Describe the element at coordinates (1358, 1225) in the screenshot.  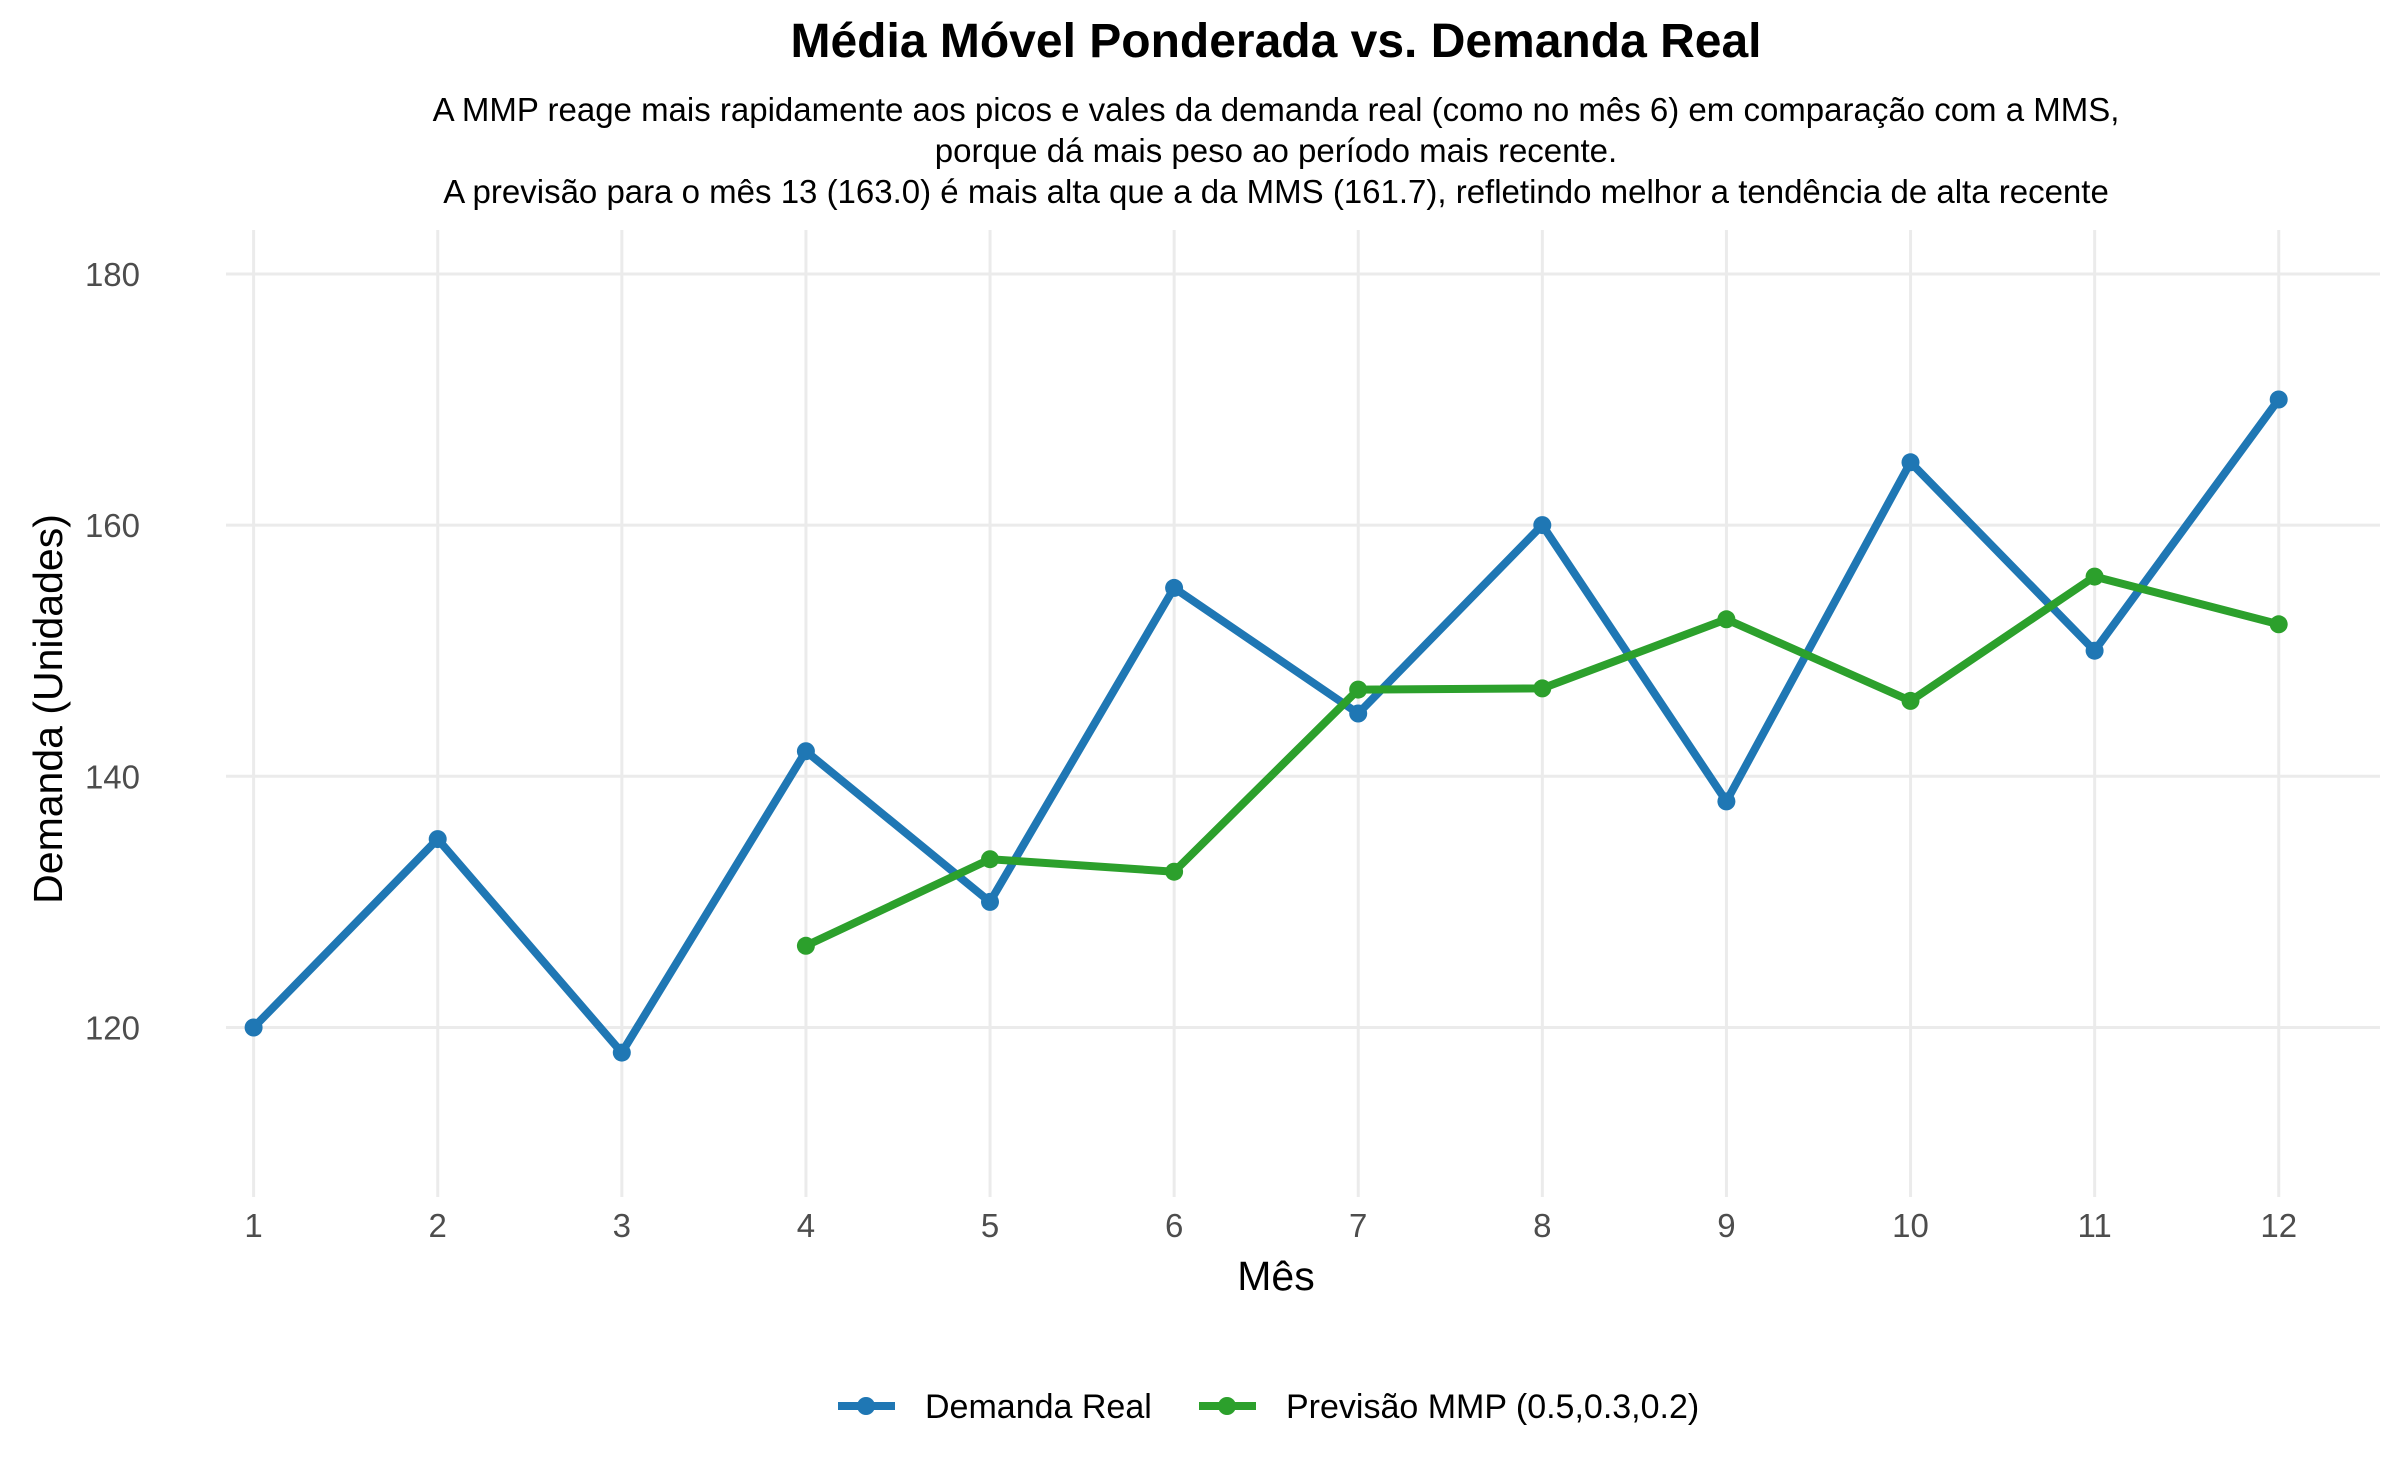
I see `x-tick-label: 7` at that location.